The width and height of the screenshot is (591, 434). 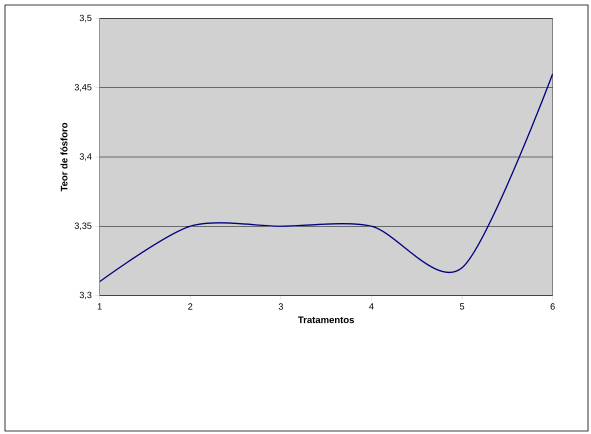 What do you see at coordinates (86, 296) in the screenshot?
I see `y-tick-label: 3,3` at bounding box center [86, 296].